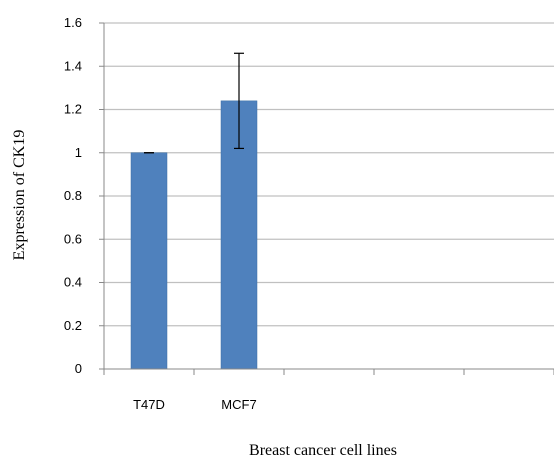 The width and height of the screenshot is (554, 459). What do you see at coordinates (73, 22) in the screenshot?
I see `y-tick-label: 1.6` at bounding box center [73, 22].